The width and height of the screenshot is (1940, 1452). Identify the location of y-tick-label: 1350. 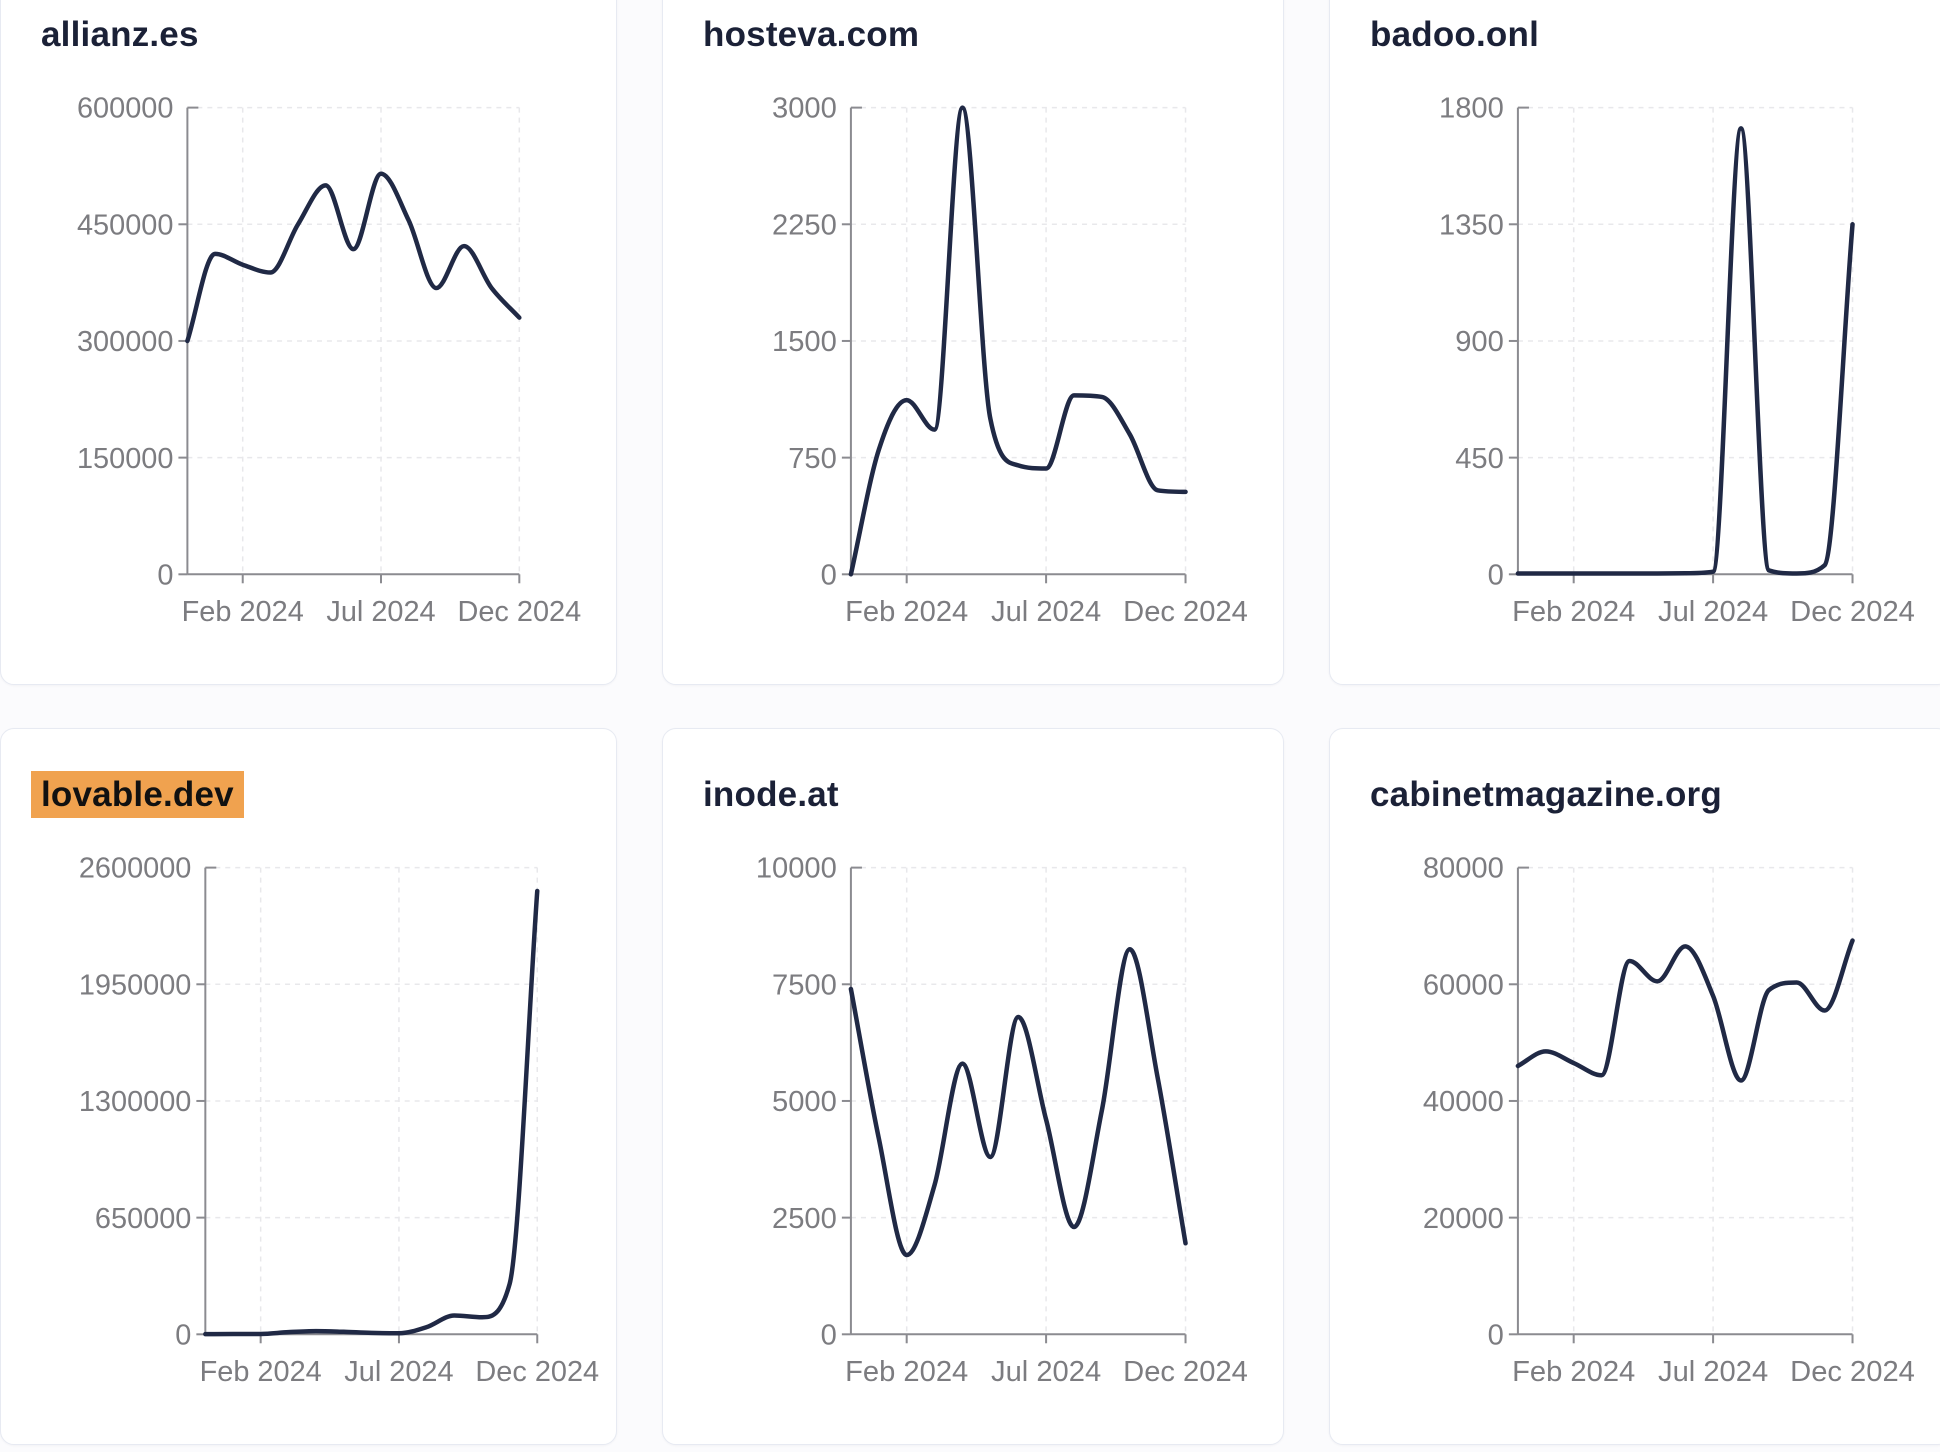
(1471, 226).